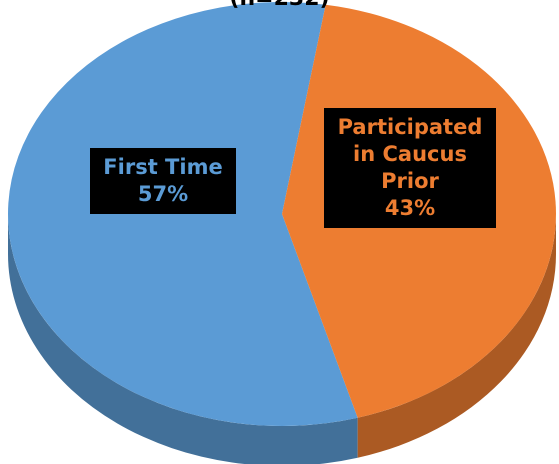  I want to click on data-label-box: First Time 57%, so click(163, 181).